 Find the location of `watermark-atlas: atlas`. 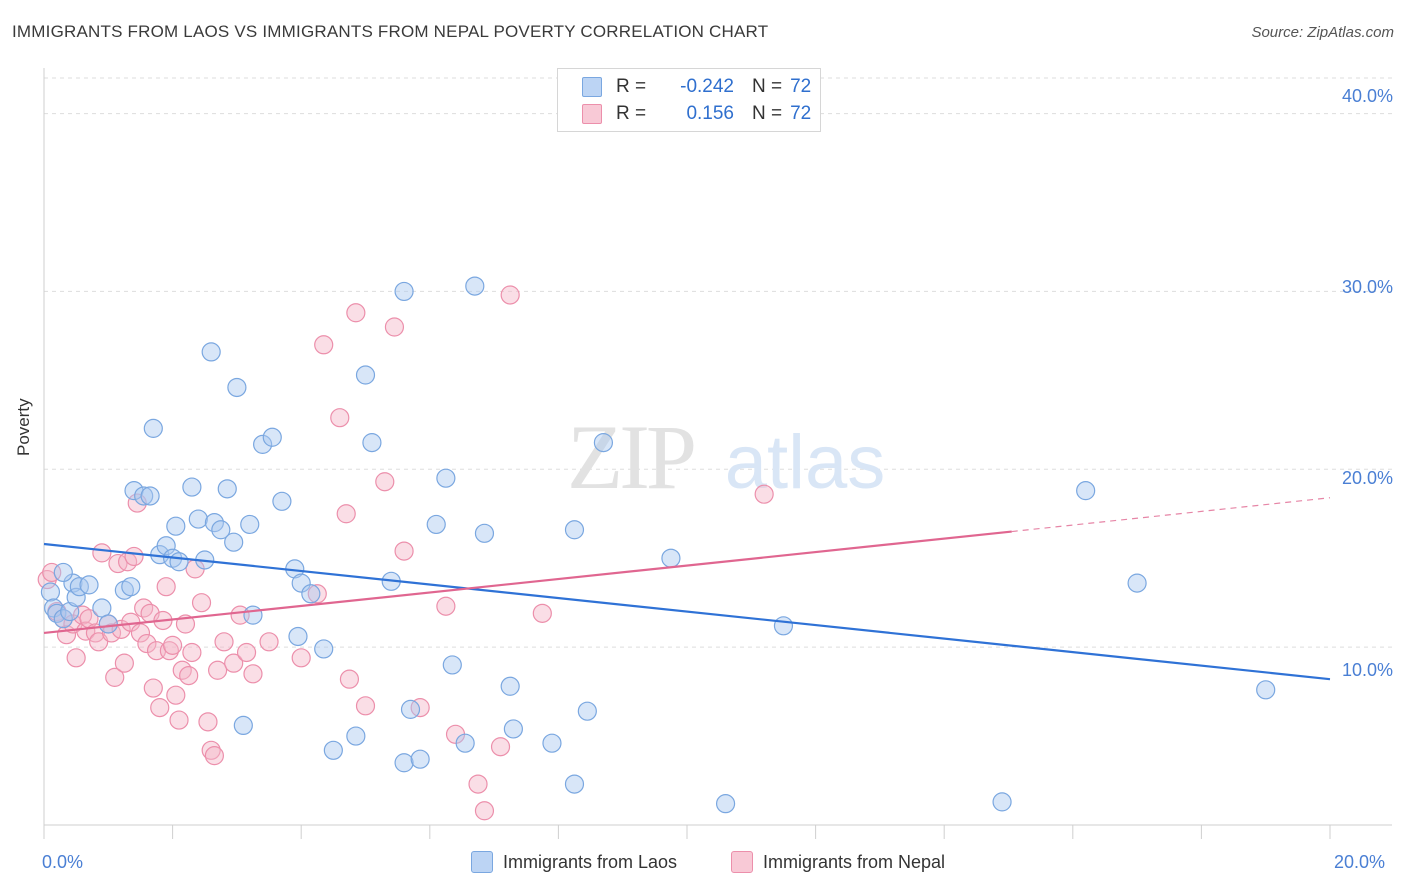

watermark-atlas: atlas is located at coordinates (805, 462).